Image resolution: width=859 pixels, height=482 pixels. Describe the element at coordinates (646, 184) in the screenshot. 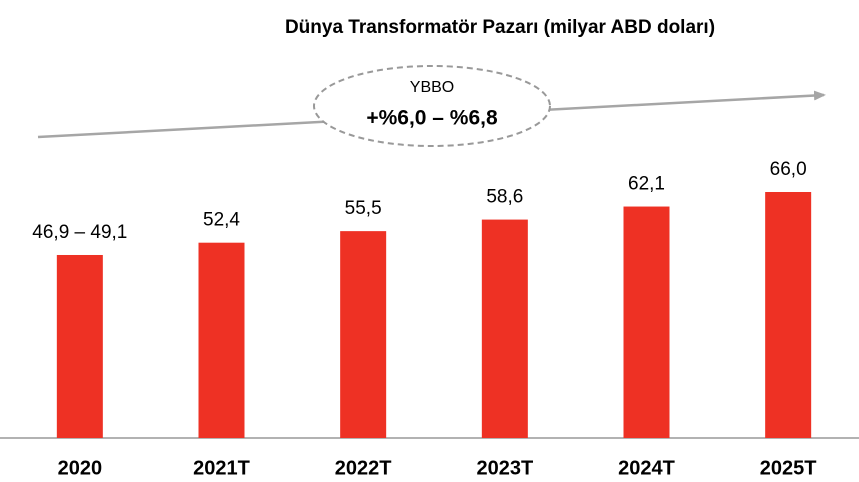

I see `value-label: 62,1` at that location.